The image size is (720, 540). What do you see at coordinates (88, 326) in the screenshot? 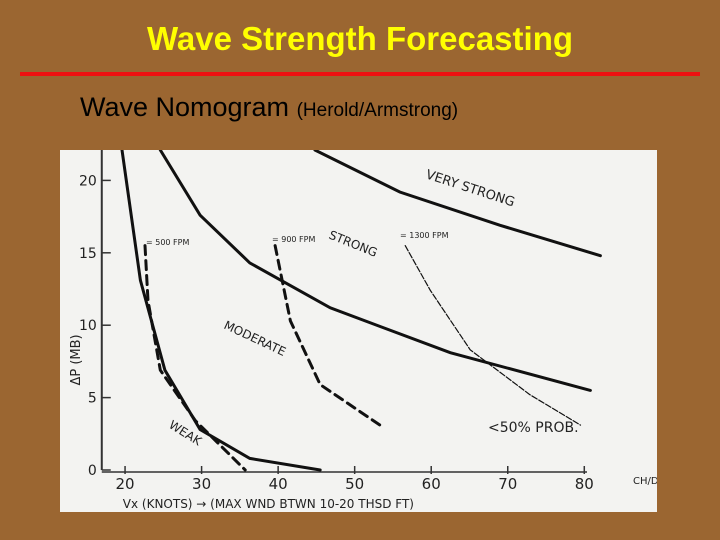
I see `y-tick-label: 10` at bounding box center [88, 326].